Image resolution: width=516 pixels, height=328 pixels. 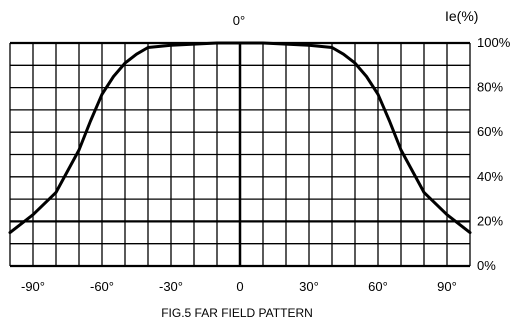 What do you see at coordinates (490, 220) in the screenshot?
I see `y-tick-label: 20%` at bounding box center [490, 220].